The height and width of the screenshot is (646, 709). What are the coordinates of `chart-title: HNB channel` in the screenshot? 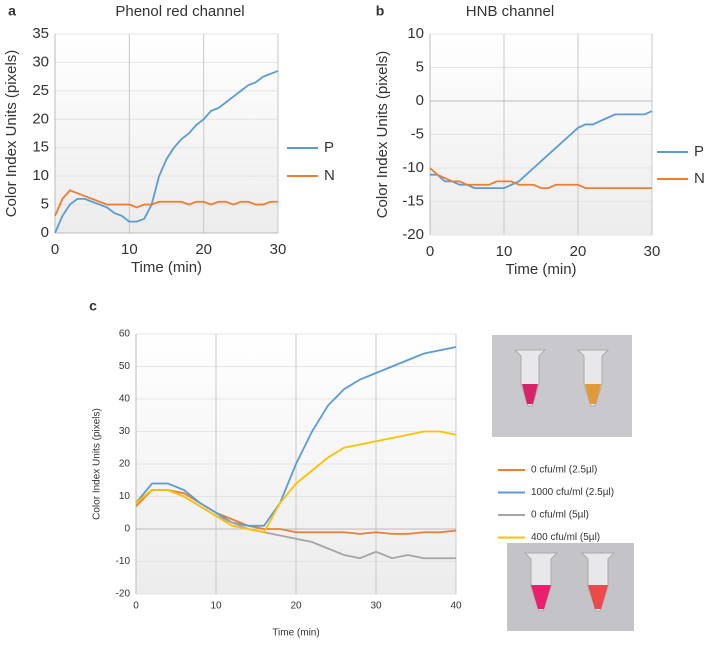 It's located at (510, 11).